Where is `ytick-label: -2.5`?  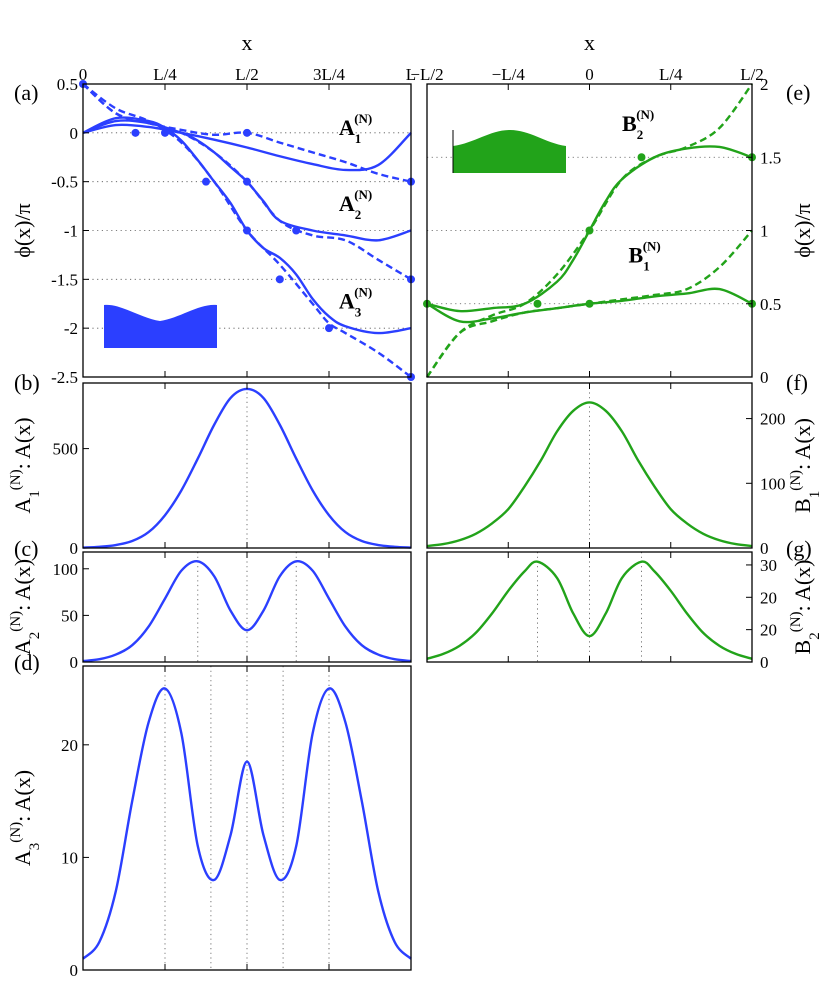
ytick-label: -2.5 is located at coordinates (64, 377).